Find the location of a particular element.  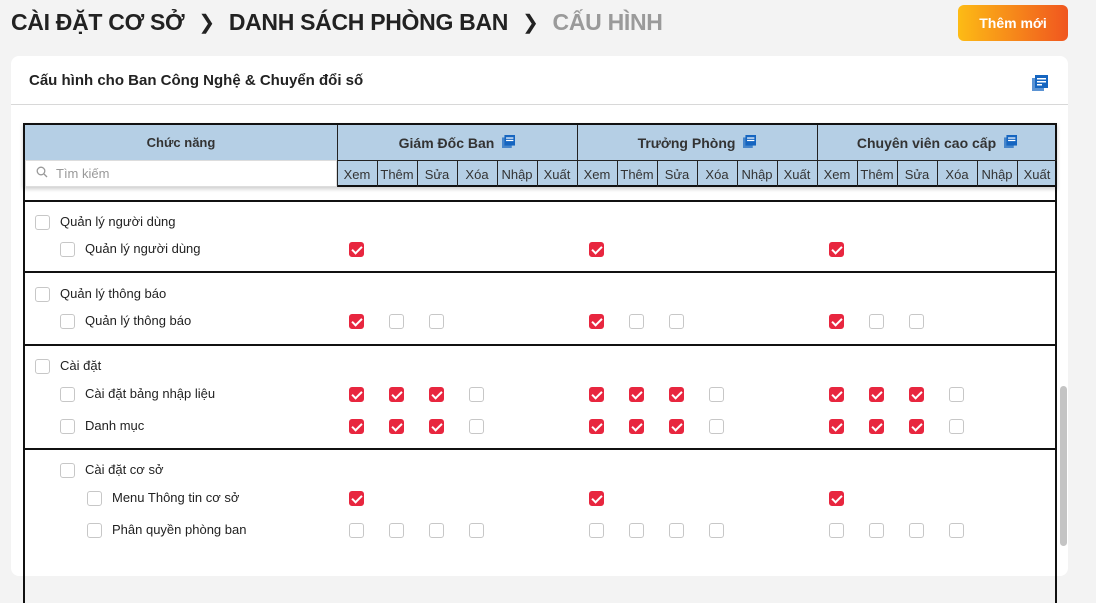

search-input is located at coordinates (186, 173).